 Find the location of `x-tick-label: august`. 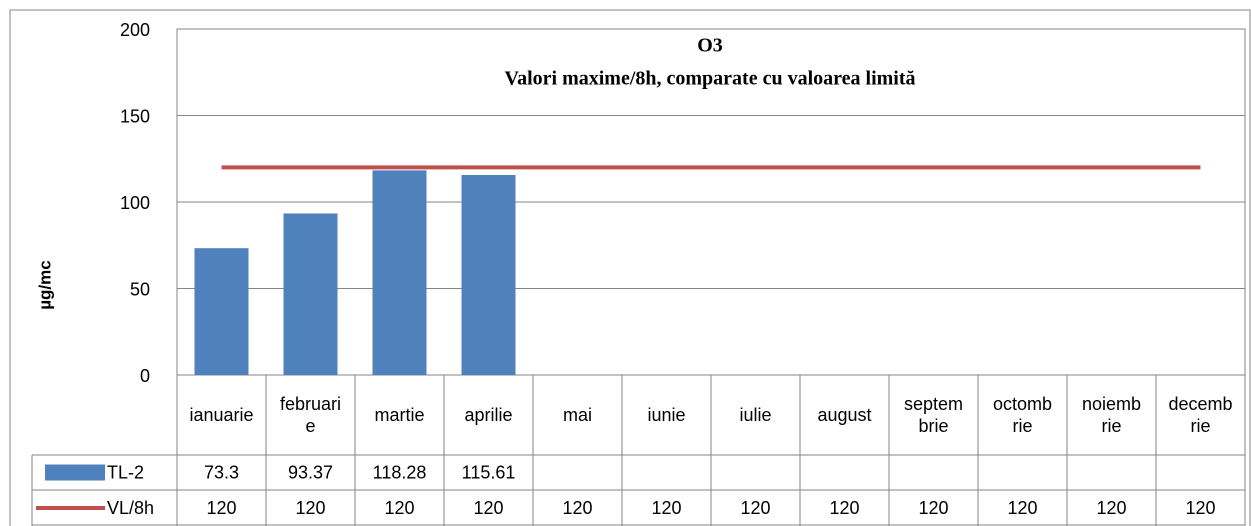

x-tick-label: august is located at coordinates (844, 415).